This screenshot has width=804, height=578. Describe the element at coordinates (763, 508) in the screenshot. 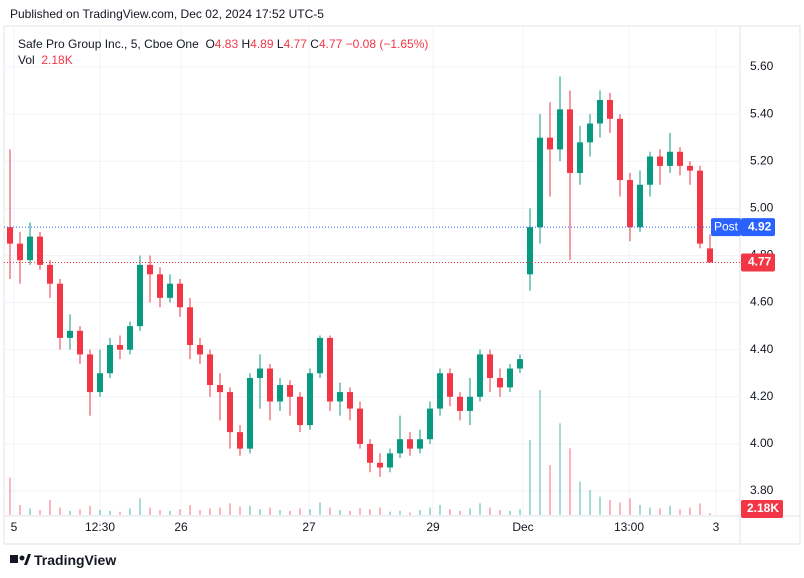

I see `vol-tag-label: 2.18K` at that location.